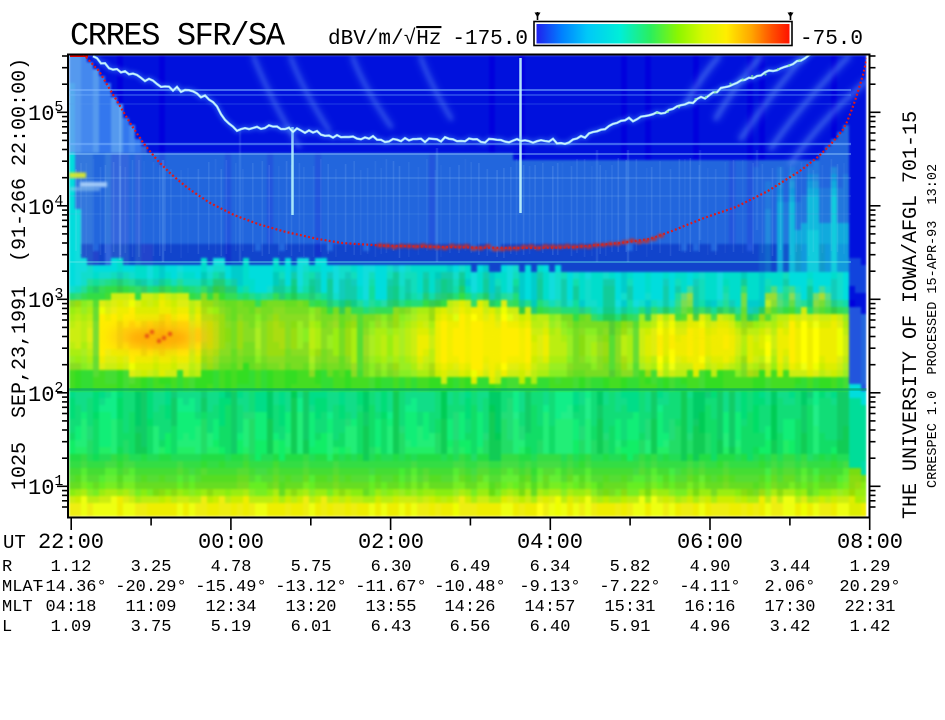  Describe the element at coordinates (390, 587) in the screenshot. I see `svg-text: -11.67°` at that location.